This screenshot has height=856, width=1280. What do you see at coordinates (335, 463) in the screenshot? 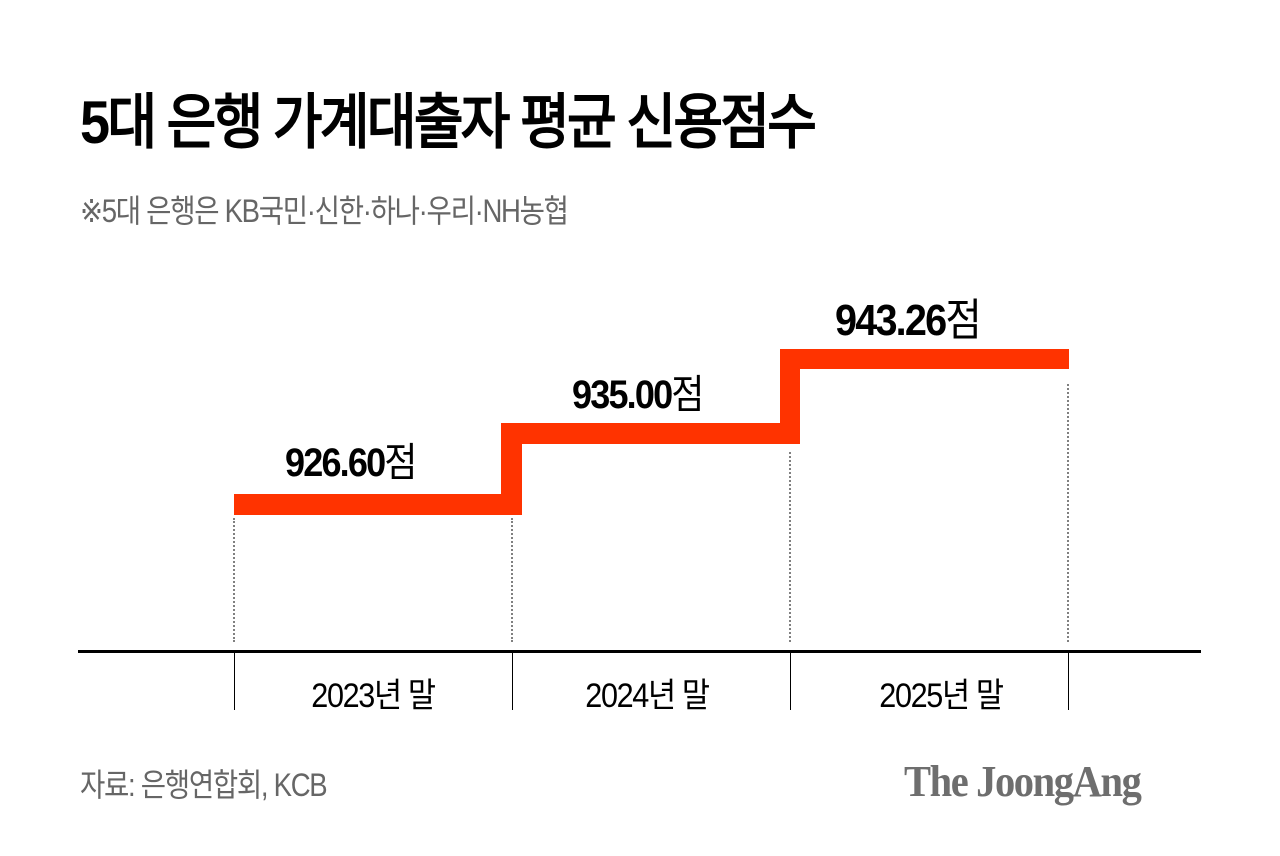
I see `value-number: 926.60` at bounding box center [335, 463].